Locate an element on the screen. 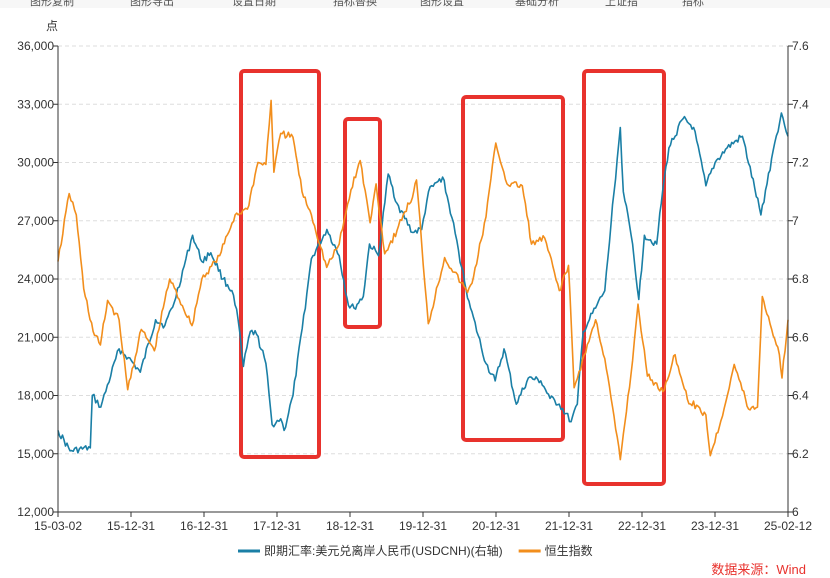  left-tick-label: 18,000 is located at coordinates (35, 396).